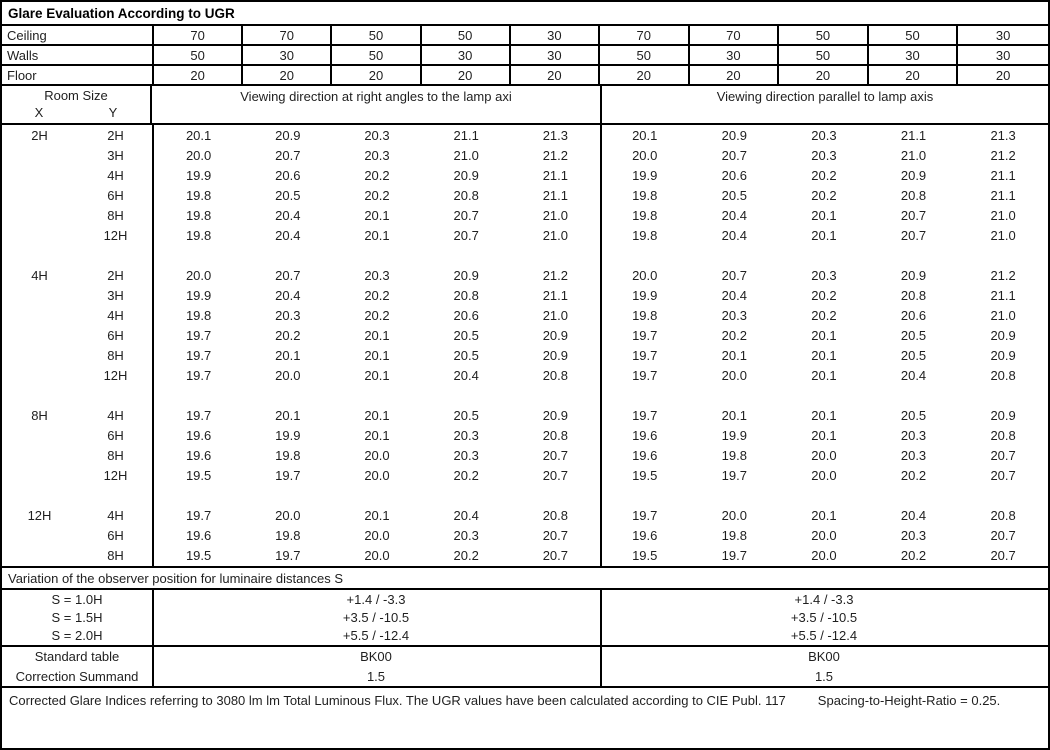 The image size is (1050, 750). I want to click on viewing-direction-parallel-header: Viewing direction parallel to lamp axis, so click(824, 104).